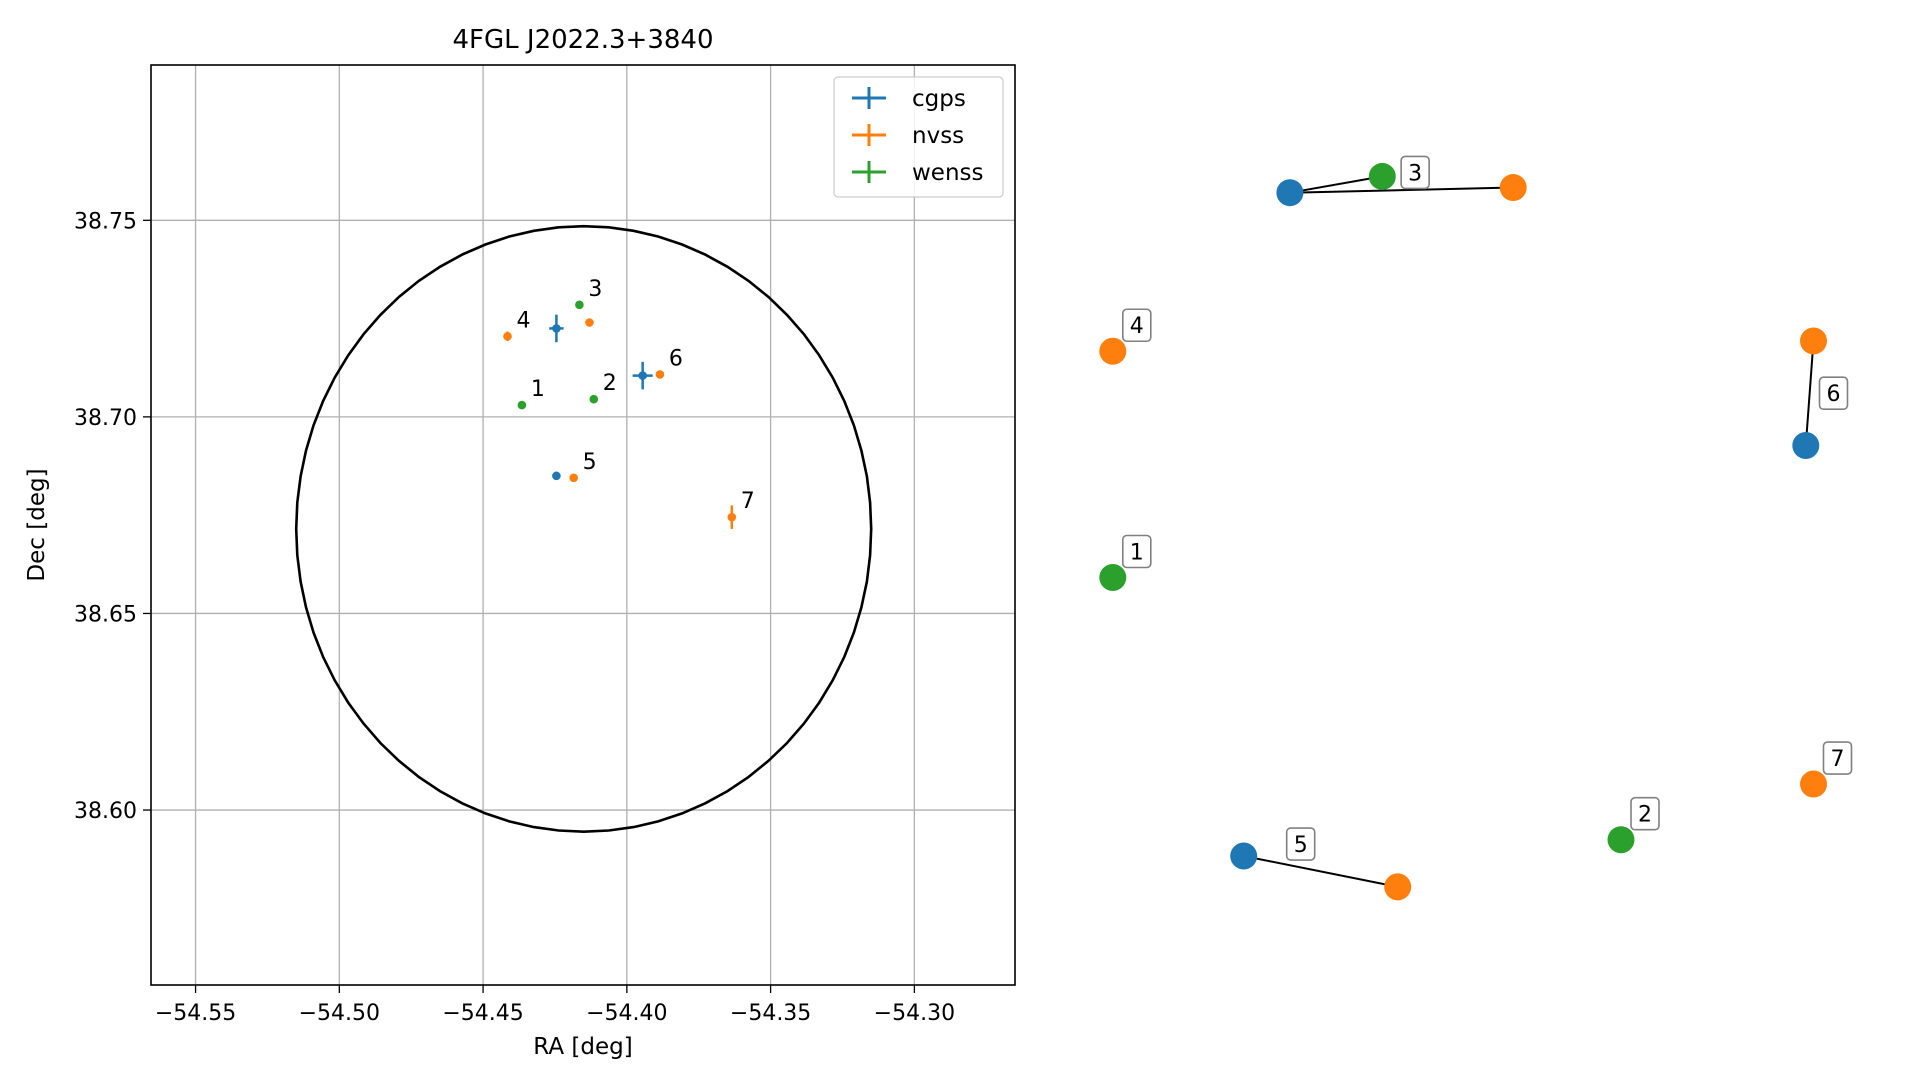 Image resolution: width=1919 pixels, height=1080 pixels. What do you see at coordinates (939, 99) in the screenshot?
I see `legend-label-cgps: cgps` at bounding box center [939, 99].